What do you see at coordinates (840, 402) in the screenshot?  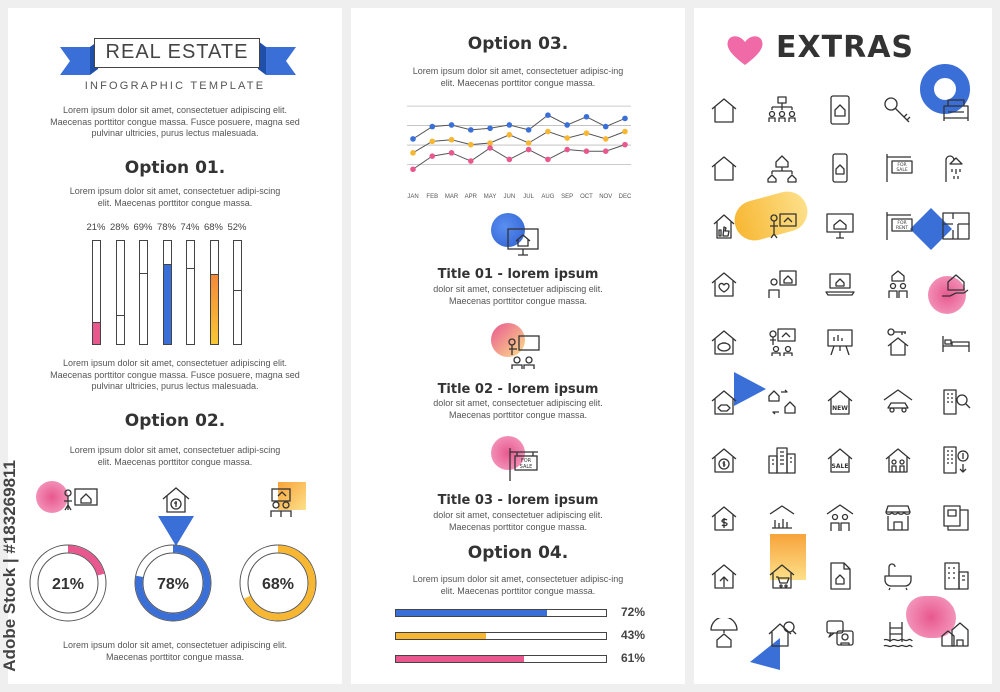 I see `new-house-icon: NEW` at bounding box center [840, 402].